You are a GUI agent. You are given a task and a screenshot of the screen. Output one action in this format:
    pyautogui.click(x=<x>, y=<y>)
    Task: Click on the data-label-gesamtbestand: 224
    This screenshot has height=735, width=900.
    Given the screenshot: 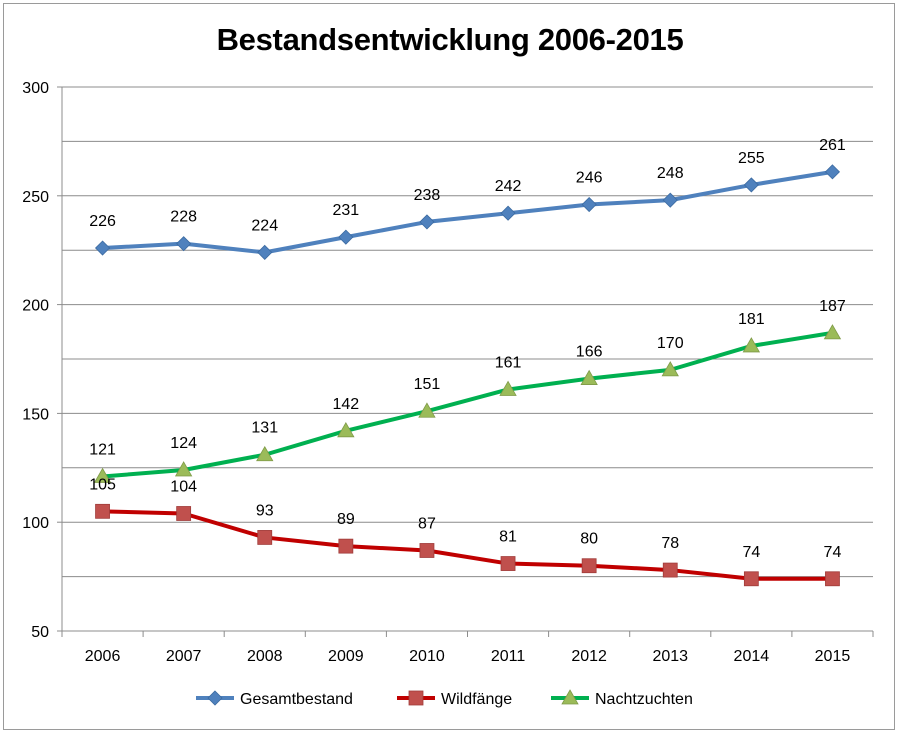 What is the action you would take?
    pyautogui.click(x=264, y=225)
    